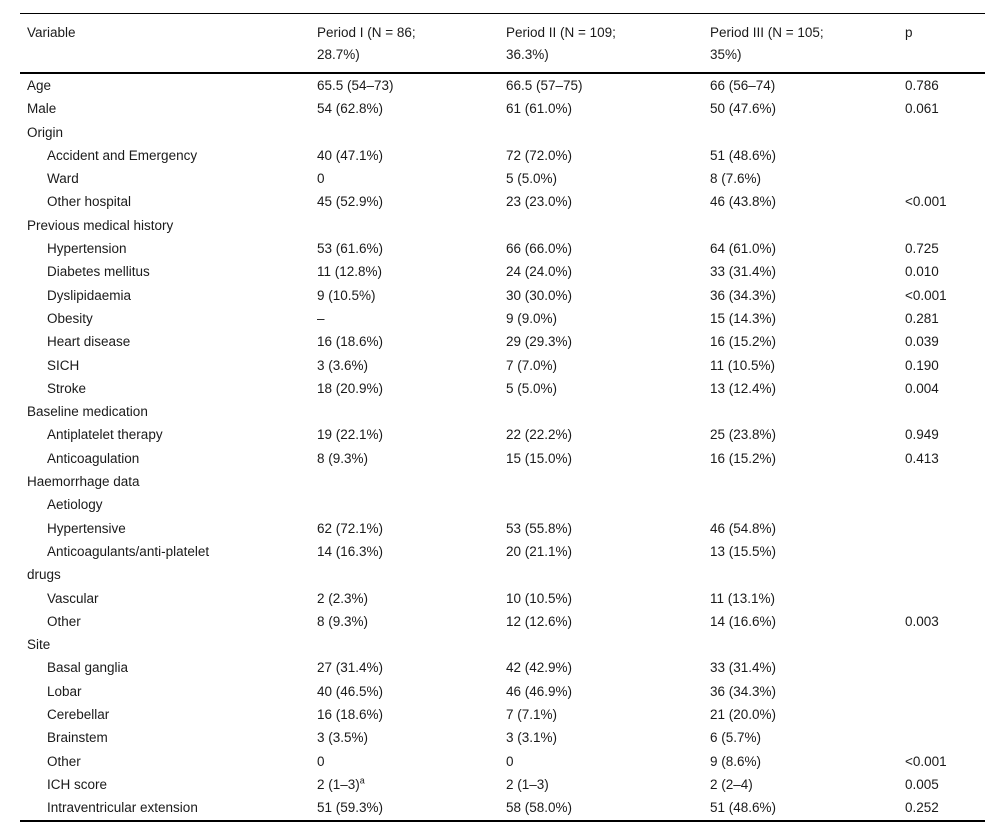  Describe the element at coordinates (743, 155) in the screenshot. I see `period3-value: 51 (48.6%)` at that location.